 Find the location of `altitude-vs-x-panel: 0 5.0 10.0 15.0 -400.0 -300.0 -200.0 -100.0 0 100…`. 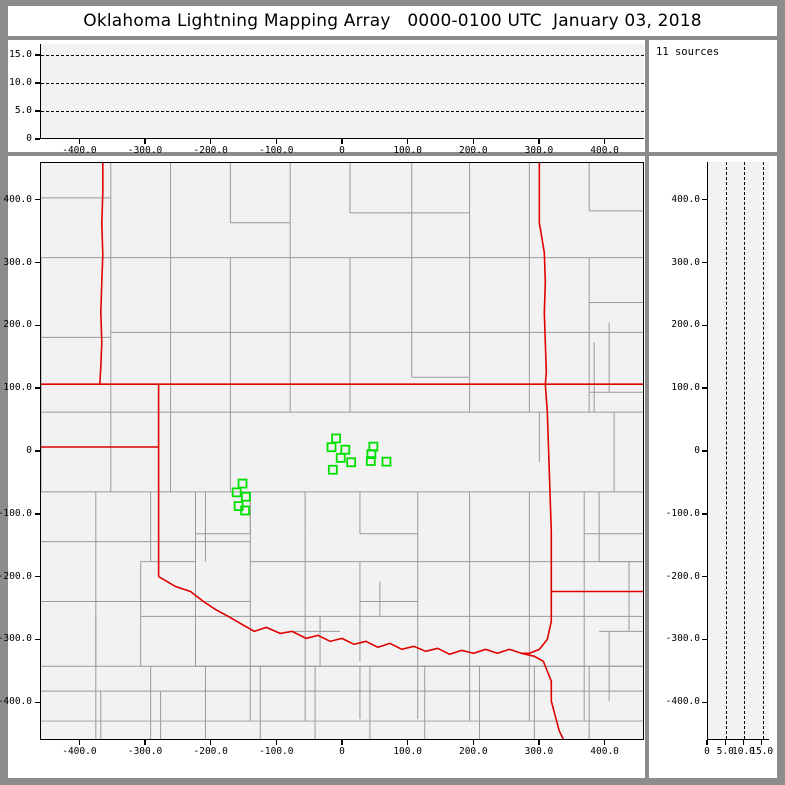

altitude-vs-x-panel: 0 5.0 10.0 15.0 -400.0 -300.0 -200.0 -100.0 0 100… is located at coordinates (326, 98).